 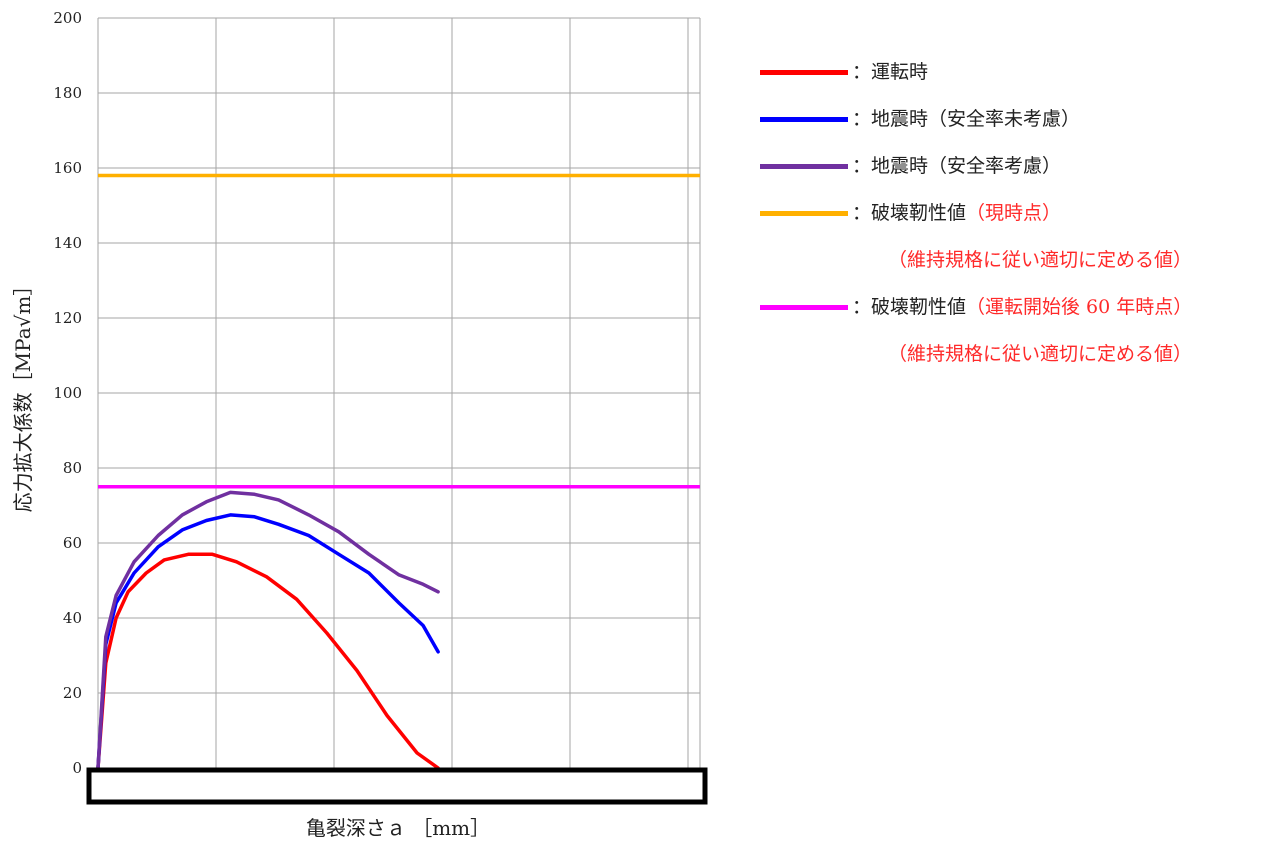 I want to click on legend-entry-4: ：破壊靭性値（運転開始後 60 年時点）, so click(x=1017, y=313).